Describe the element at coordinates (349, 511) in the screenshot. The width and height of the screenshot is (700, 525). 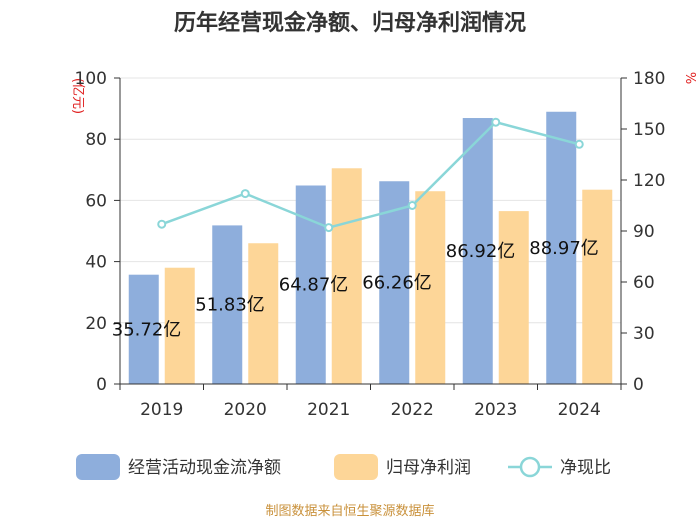
I see `source-note: 制图数据来自恒生聚源数据库` at that location.